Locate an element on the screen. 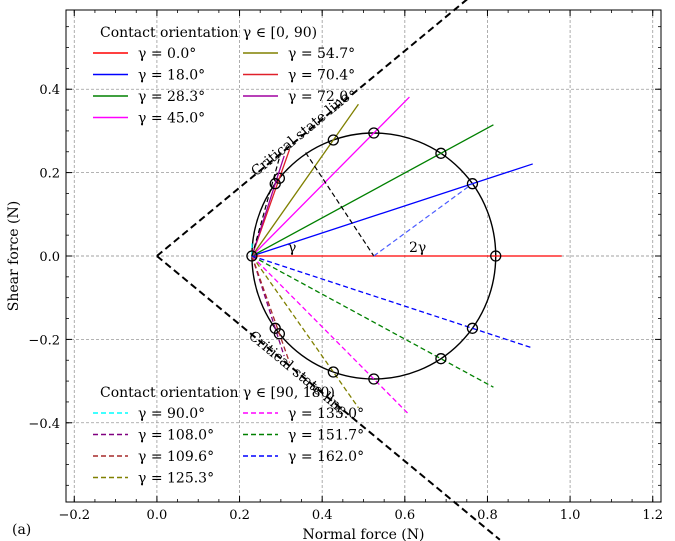 Image resolution: width=675 pixels, height=541 pixels. x-tick-label-1: 0.0 is located at coordinates (157, 515).